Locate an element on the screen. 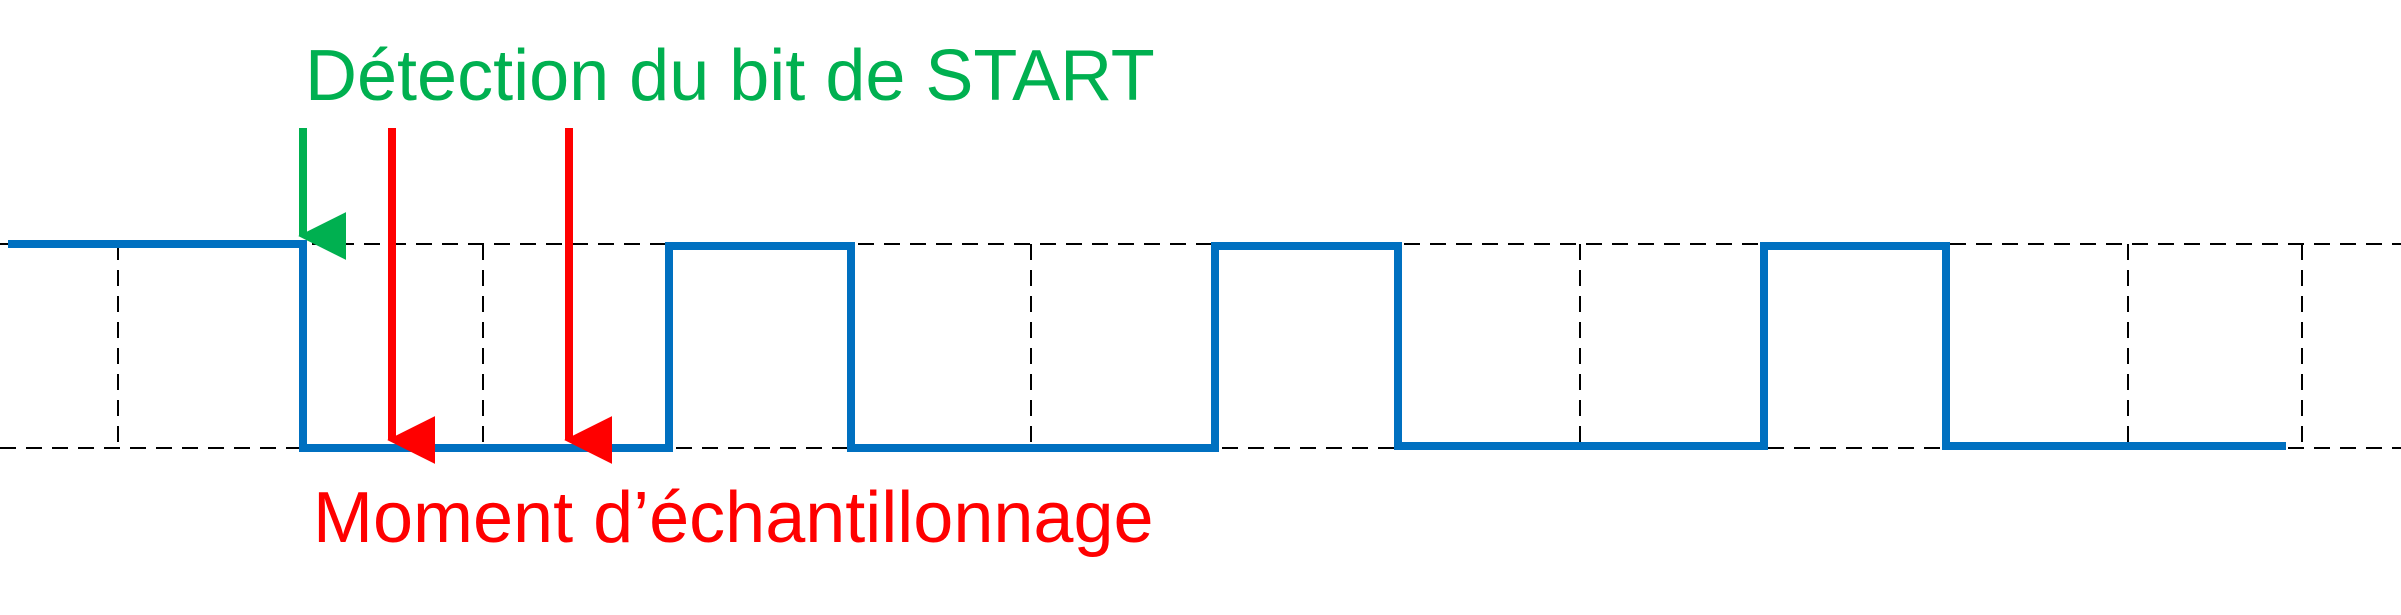 Image resolution: width=2401 pixels, height=615 pixels. start-detection-label: Détection du bit de START is located at coordinates (730, 76).